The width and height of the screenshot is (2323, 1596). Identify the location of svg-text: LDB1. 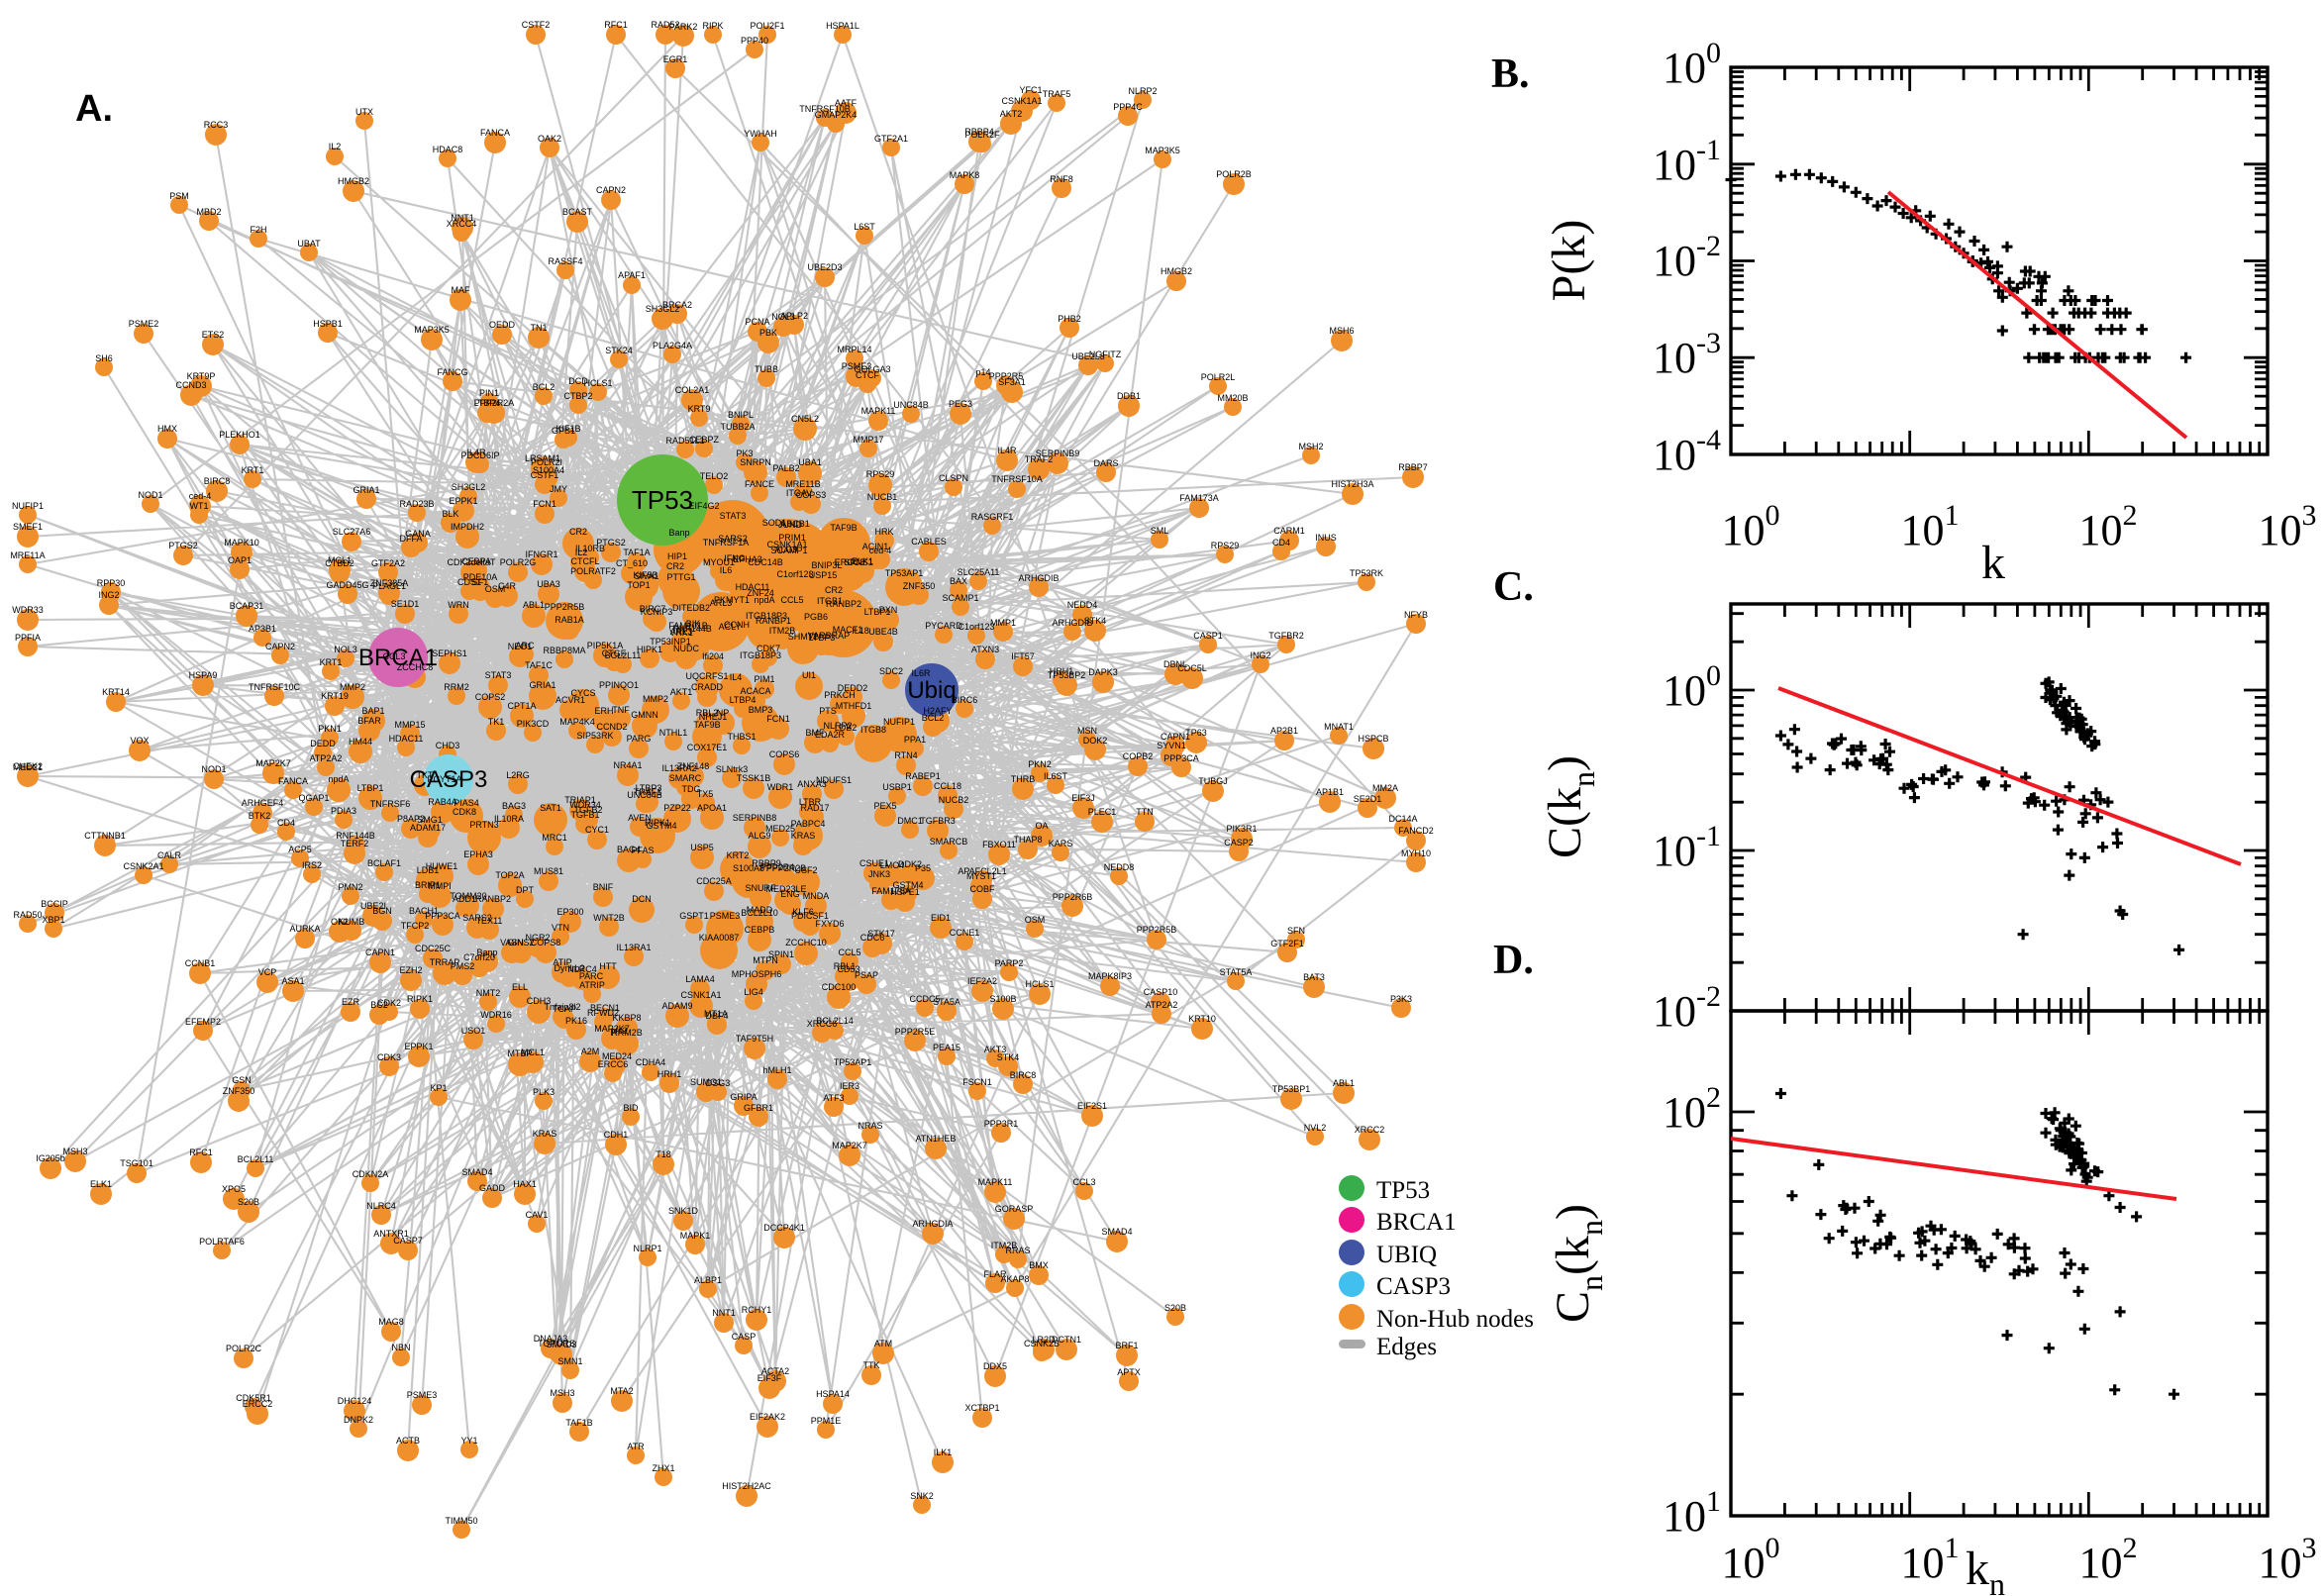
(429, 870).